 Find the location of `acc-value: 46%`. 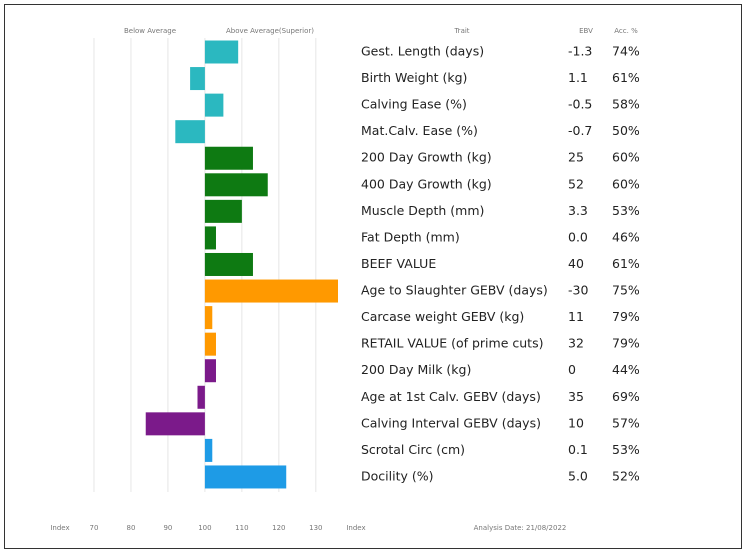

acc-value: 46% is located at coordinates (626, 236).